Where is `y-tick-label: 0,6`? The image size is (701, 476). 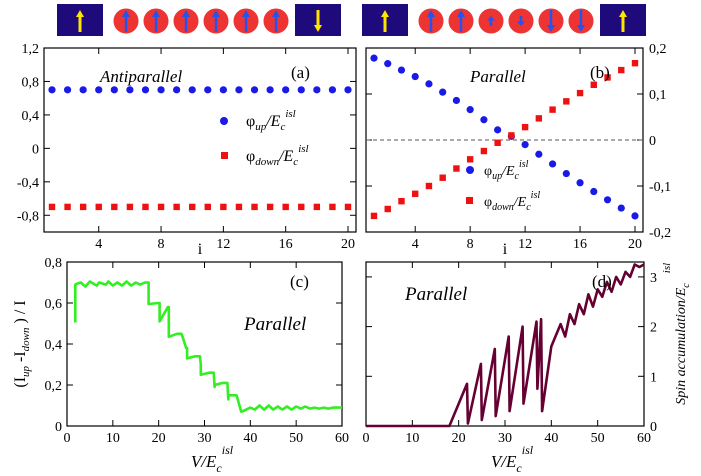
y-tick-label: 0,6 is located at coordinates (54, 304).